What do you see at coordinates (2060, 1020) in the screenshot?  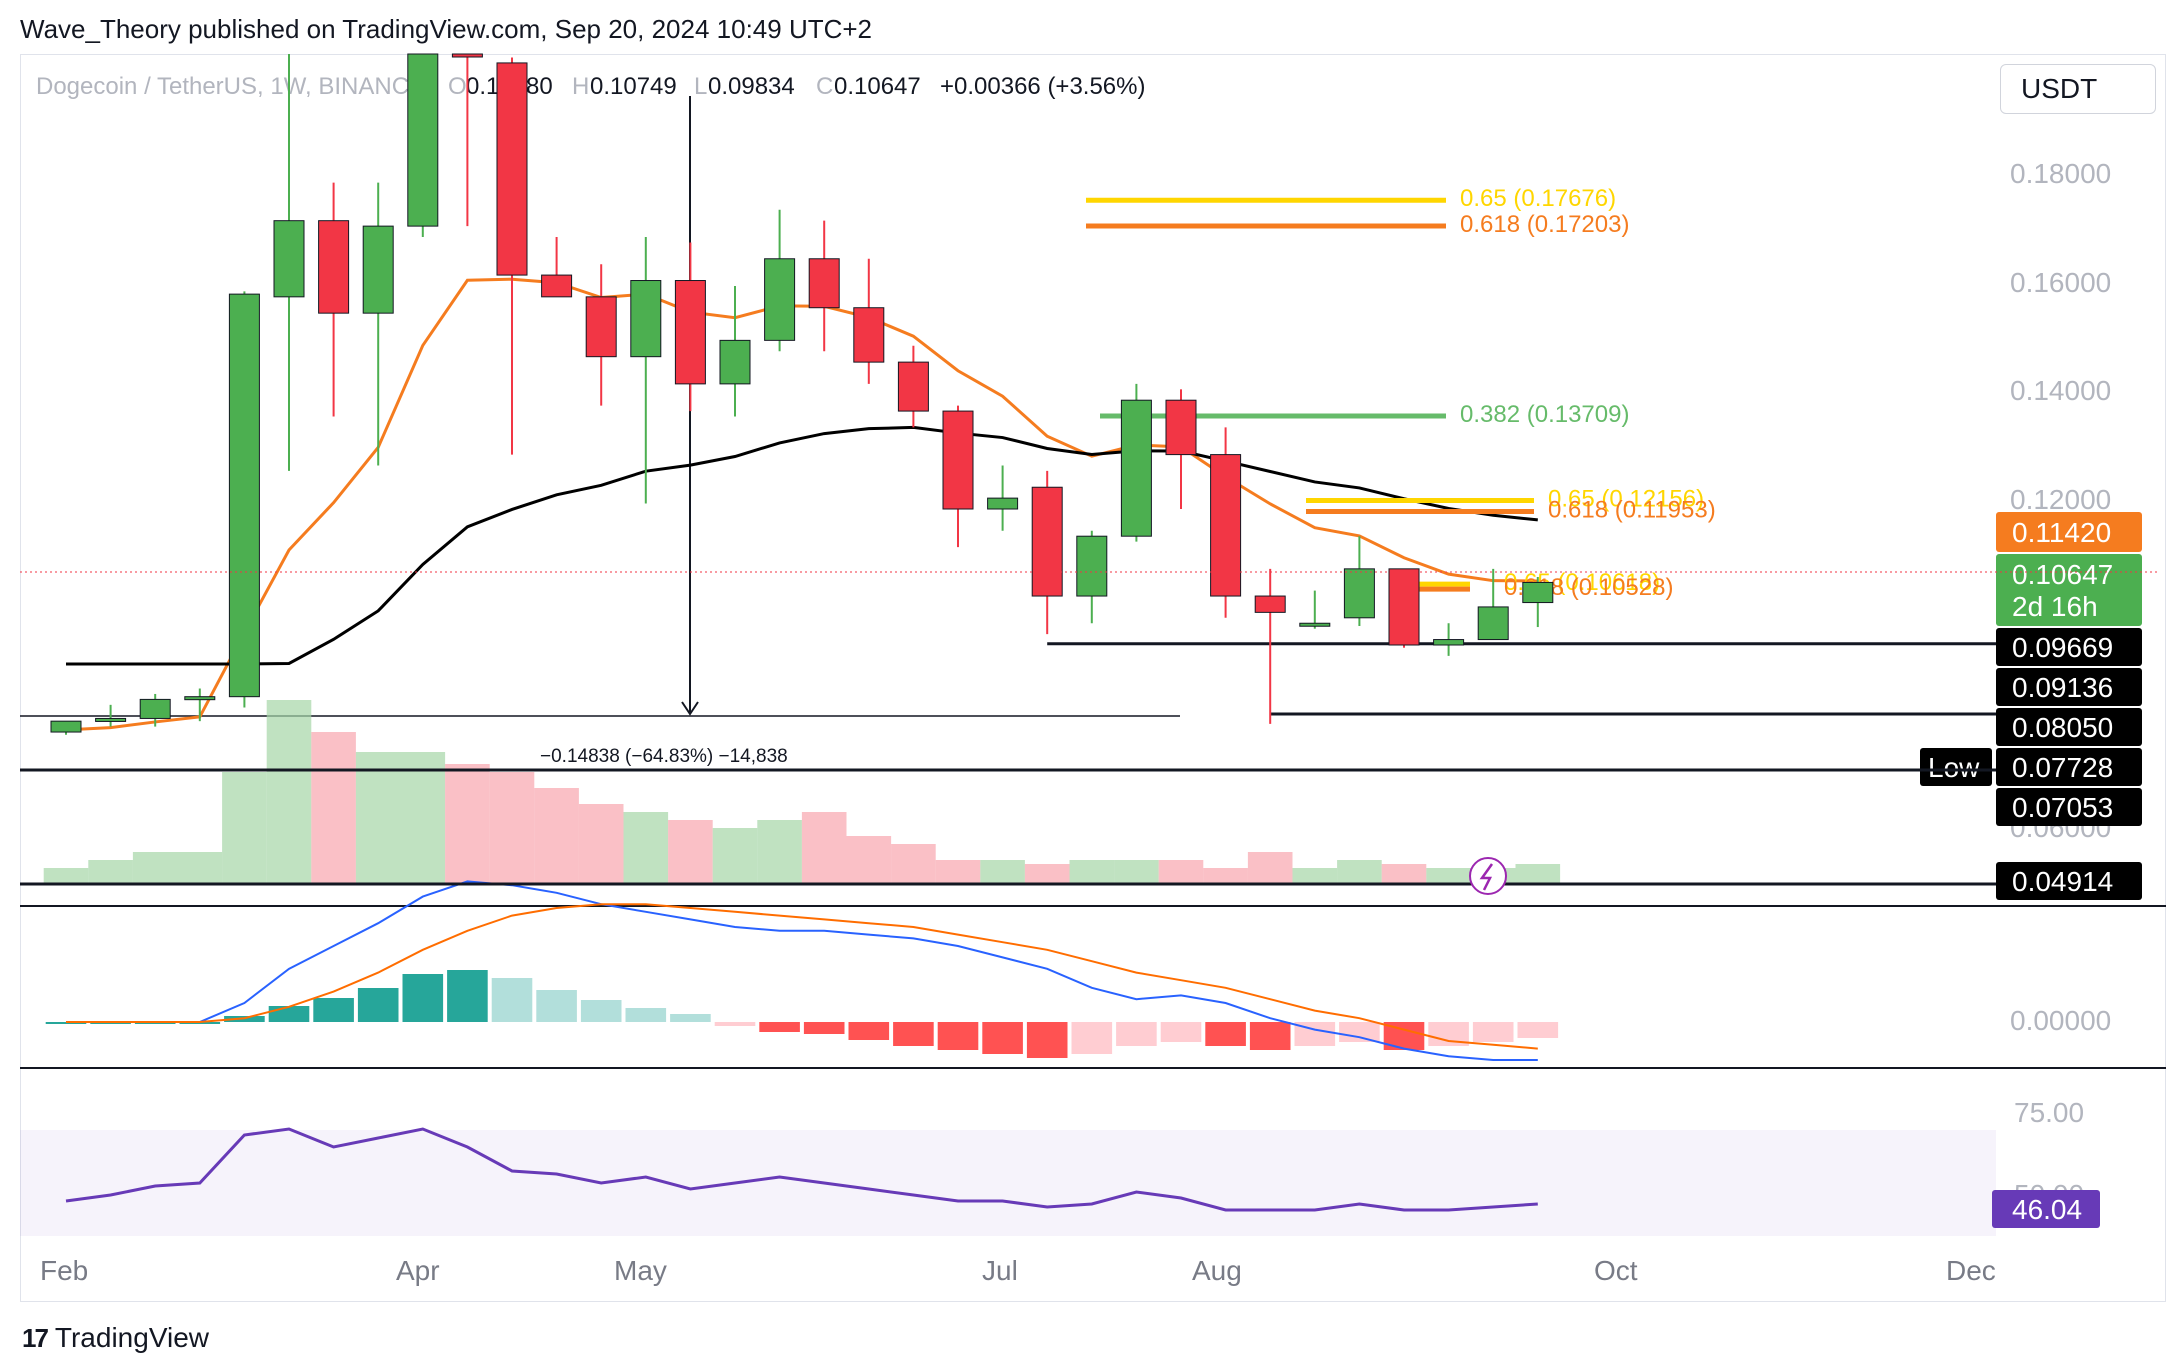 I see `y-tick: 0.00000` at bounding box center [2060, 1020].